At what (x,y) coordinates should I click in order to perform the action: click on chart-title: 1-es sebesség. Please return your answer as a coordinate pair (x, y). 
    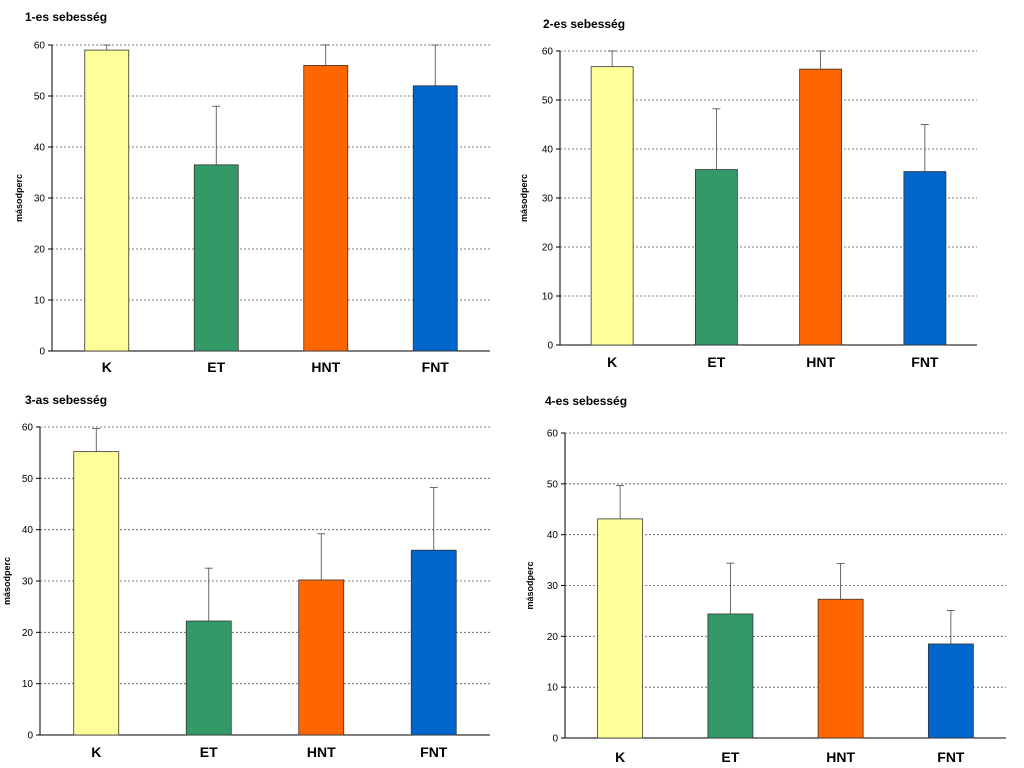
    Looking at the image, I should click on (66, 17).